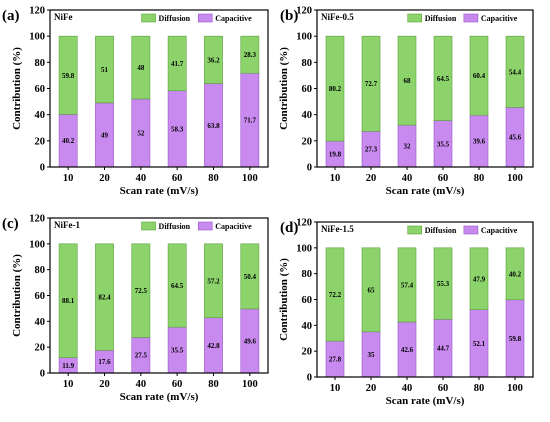  I want to click on diffusion-value-label: 50.4, so click(250, 277).